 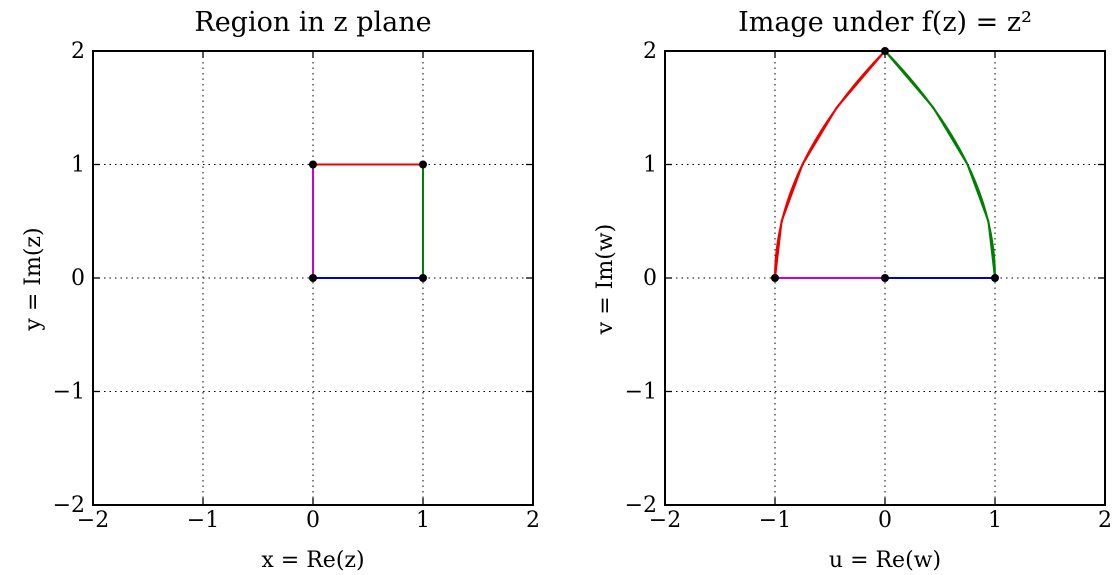 I want to click on w-plane-xtick-label-2: 0, so click(x=885, y=520).